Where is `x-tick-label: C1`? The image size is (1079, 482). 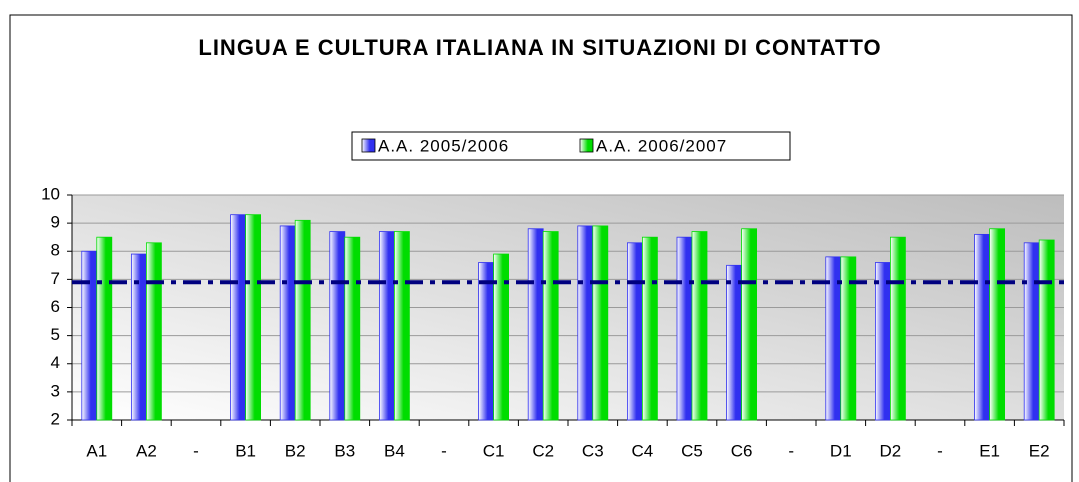 x-tick-label: C1 is located at coordinates (494, 450).